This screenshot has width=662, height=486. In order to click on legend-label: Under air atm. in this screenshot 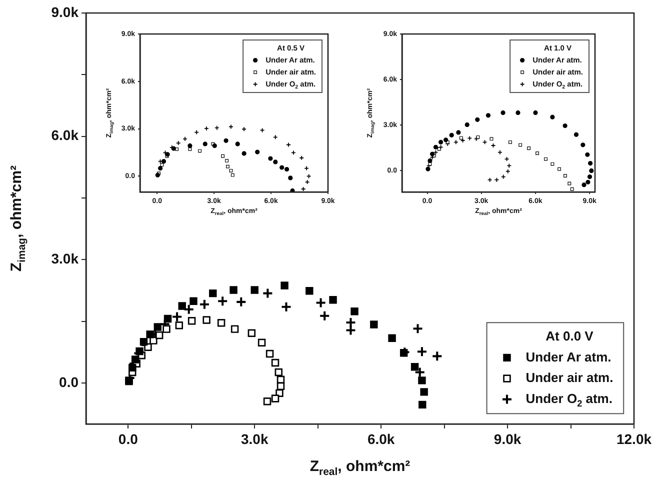, I will do `click(570, 378)`.